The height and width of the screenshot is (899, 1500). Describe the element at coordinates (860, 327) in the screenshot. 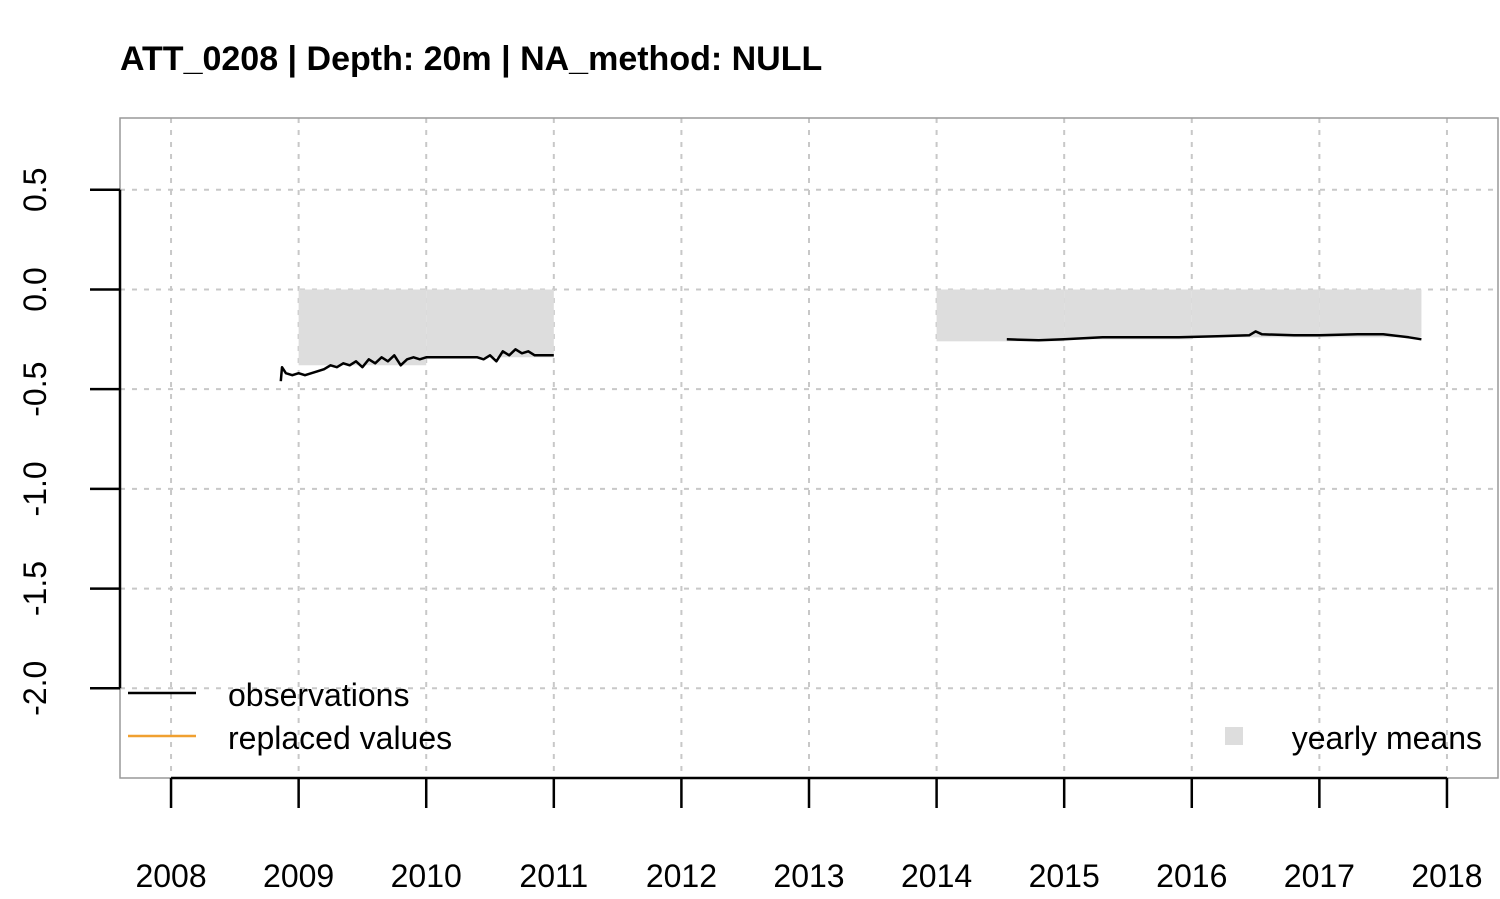

I see `yearly-means-bars` at that location.